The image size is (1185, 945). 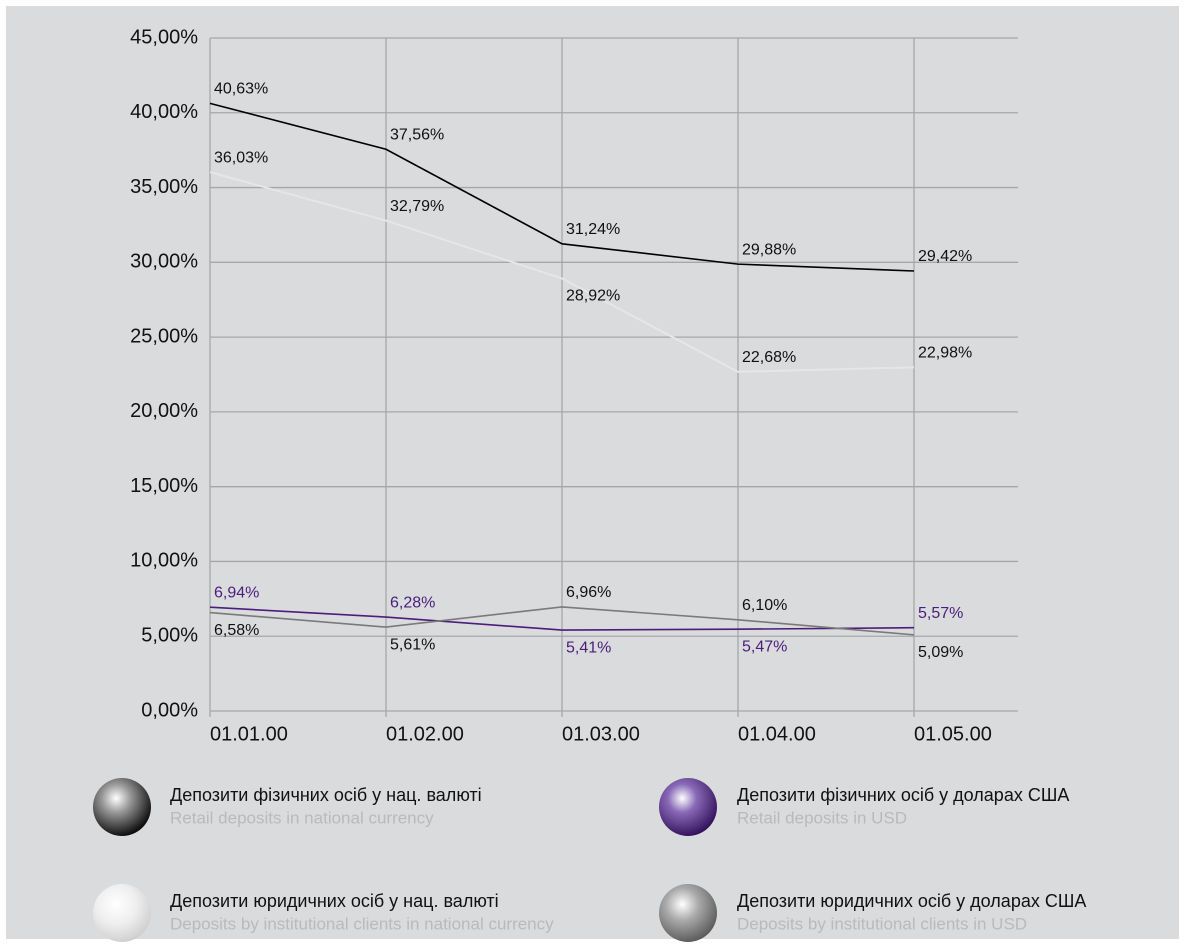 I want to click on x-tick-label: 01.05.00, so click(x=953, y=734).